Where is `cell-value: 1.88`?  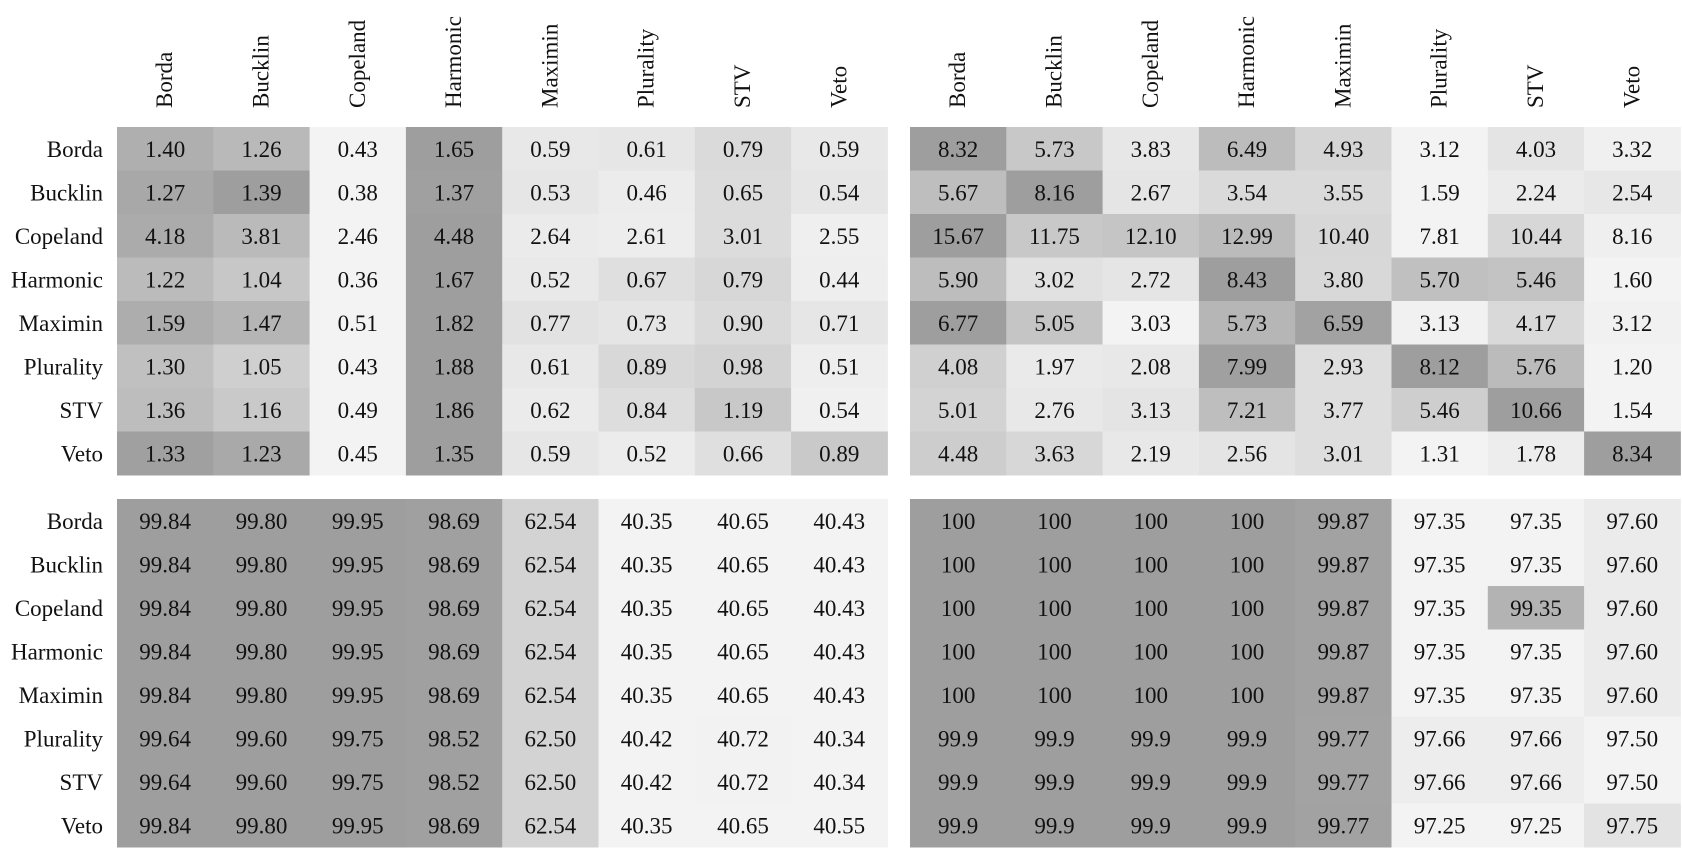 cell-value: 1.88 is located at coordinates (454, 366).